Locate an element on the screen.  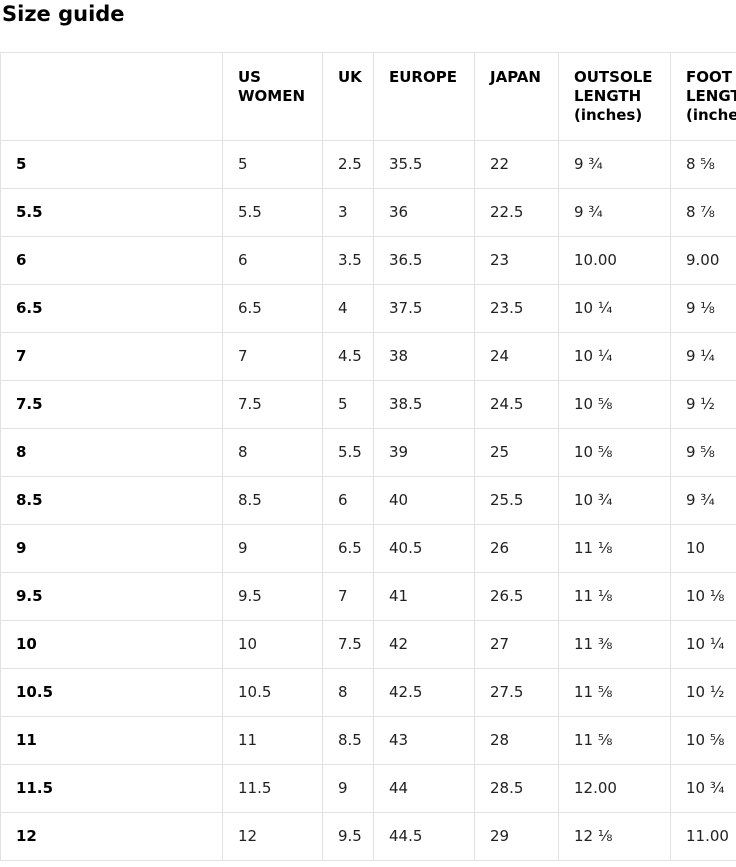
cell-us-women: 10 is located at coordinates (272, 644).